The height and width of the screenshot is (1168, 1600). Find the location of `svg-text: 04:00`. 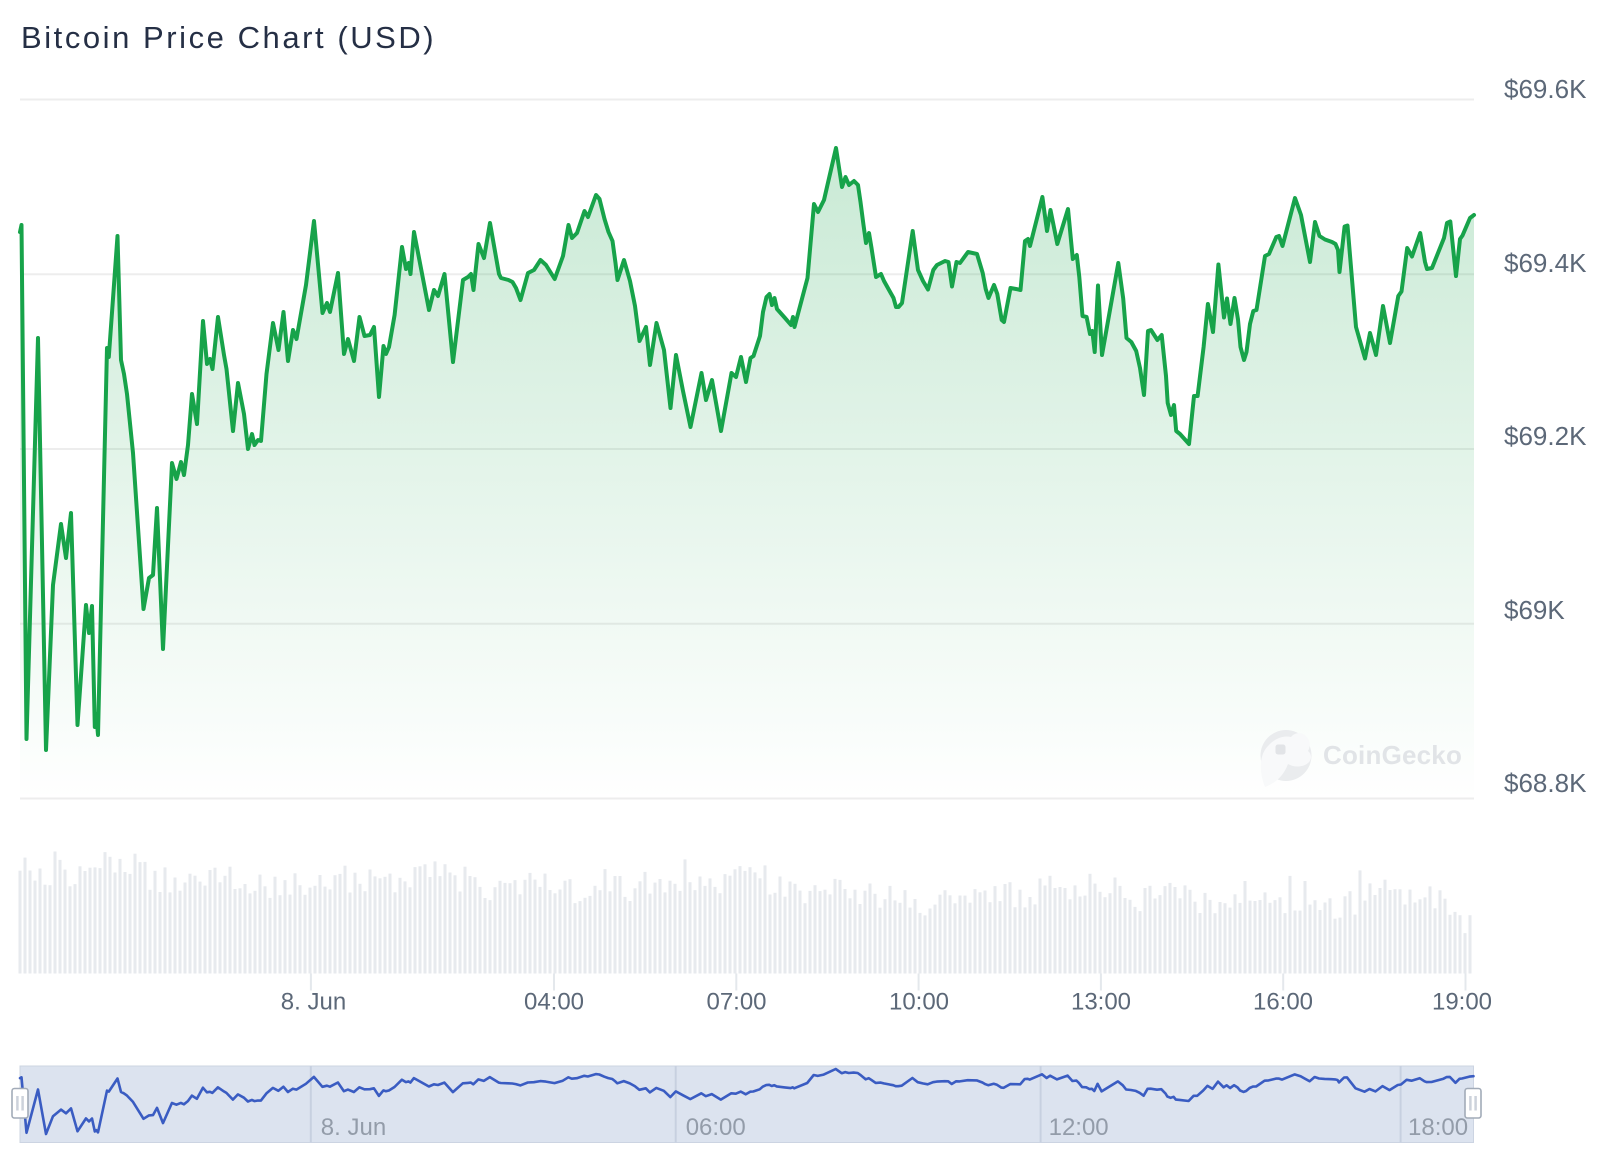

svg-text: 04:00 is located at coordinates (554, 1002).